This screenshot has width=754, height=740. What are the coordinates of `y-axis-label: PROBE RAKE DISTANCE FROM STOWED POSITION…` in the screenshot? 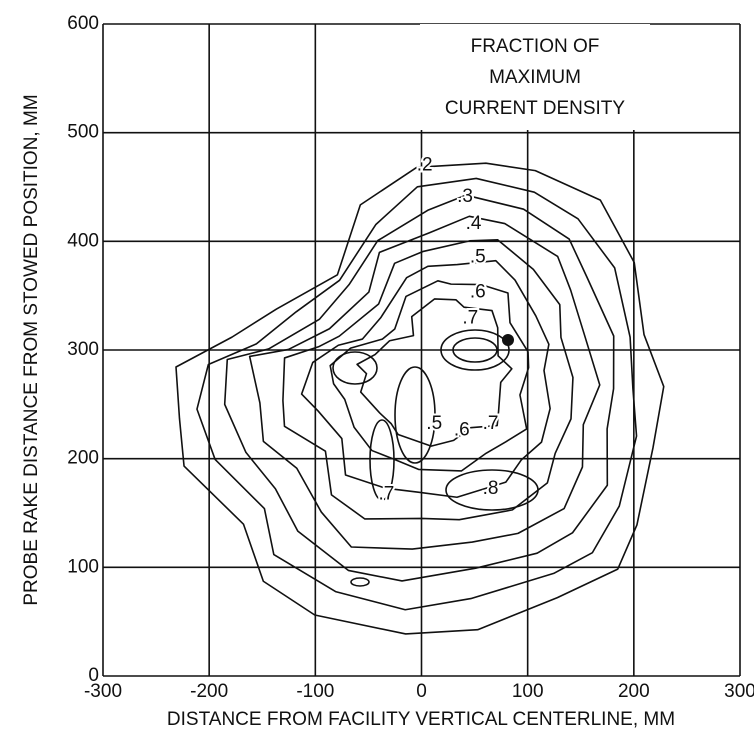 It's located at (31, 349).